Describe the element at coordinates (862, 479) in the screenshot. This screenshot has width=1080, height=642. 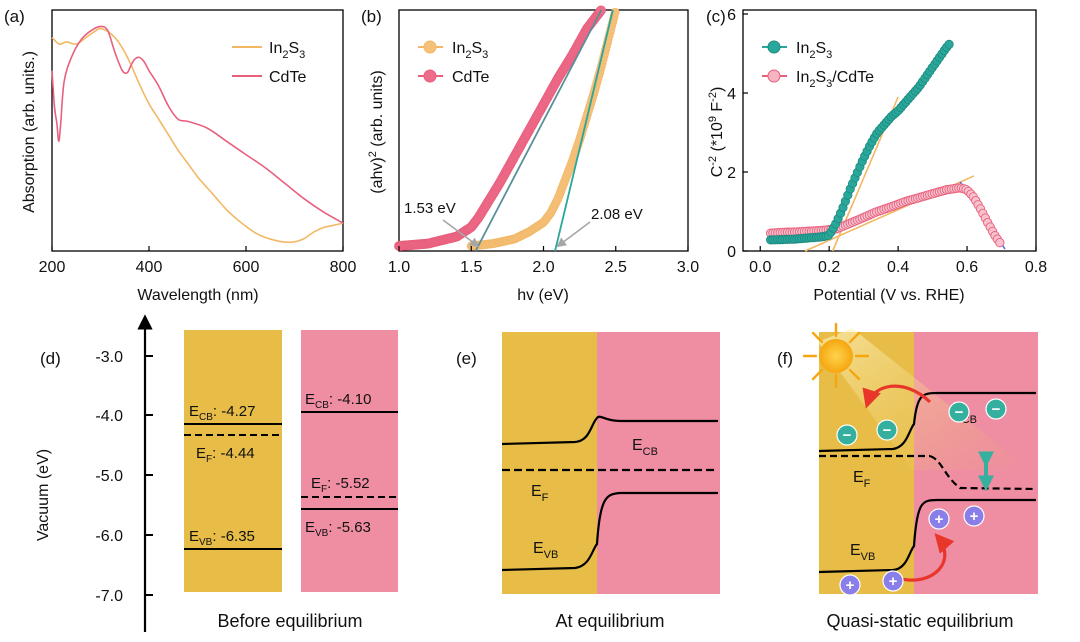
I see `ef-label-f: EF` at that location.